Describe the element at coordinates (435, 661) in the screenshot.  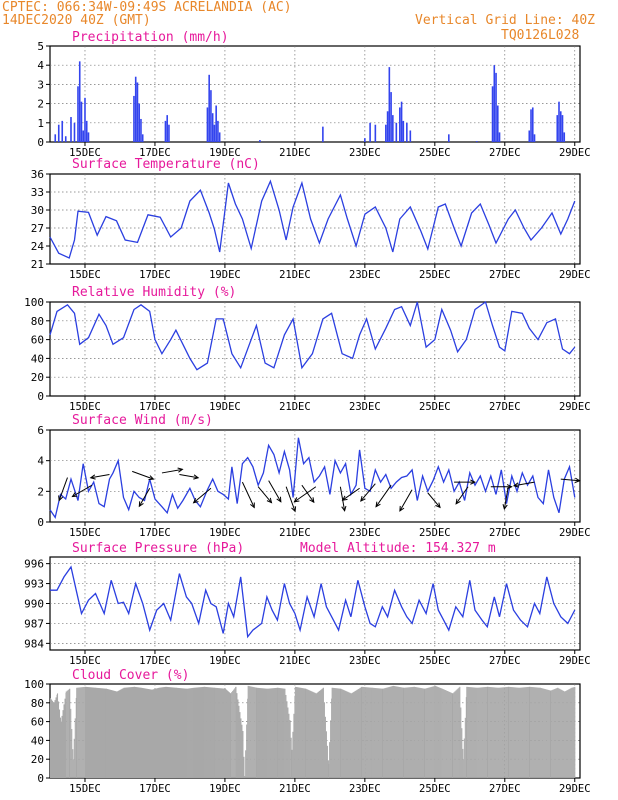
I see `x-tick-label: 25DEC` at that location.